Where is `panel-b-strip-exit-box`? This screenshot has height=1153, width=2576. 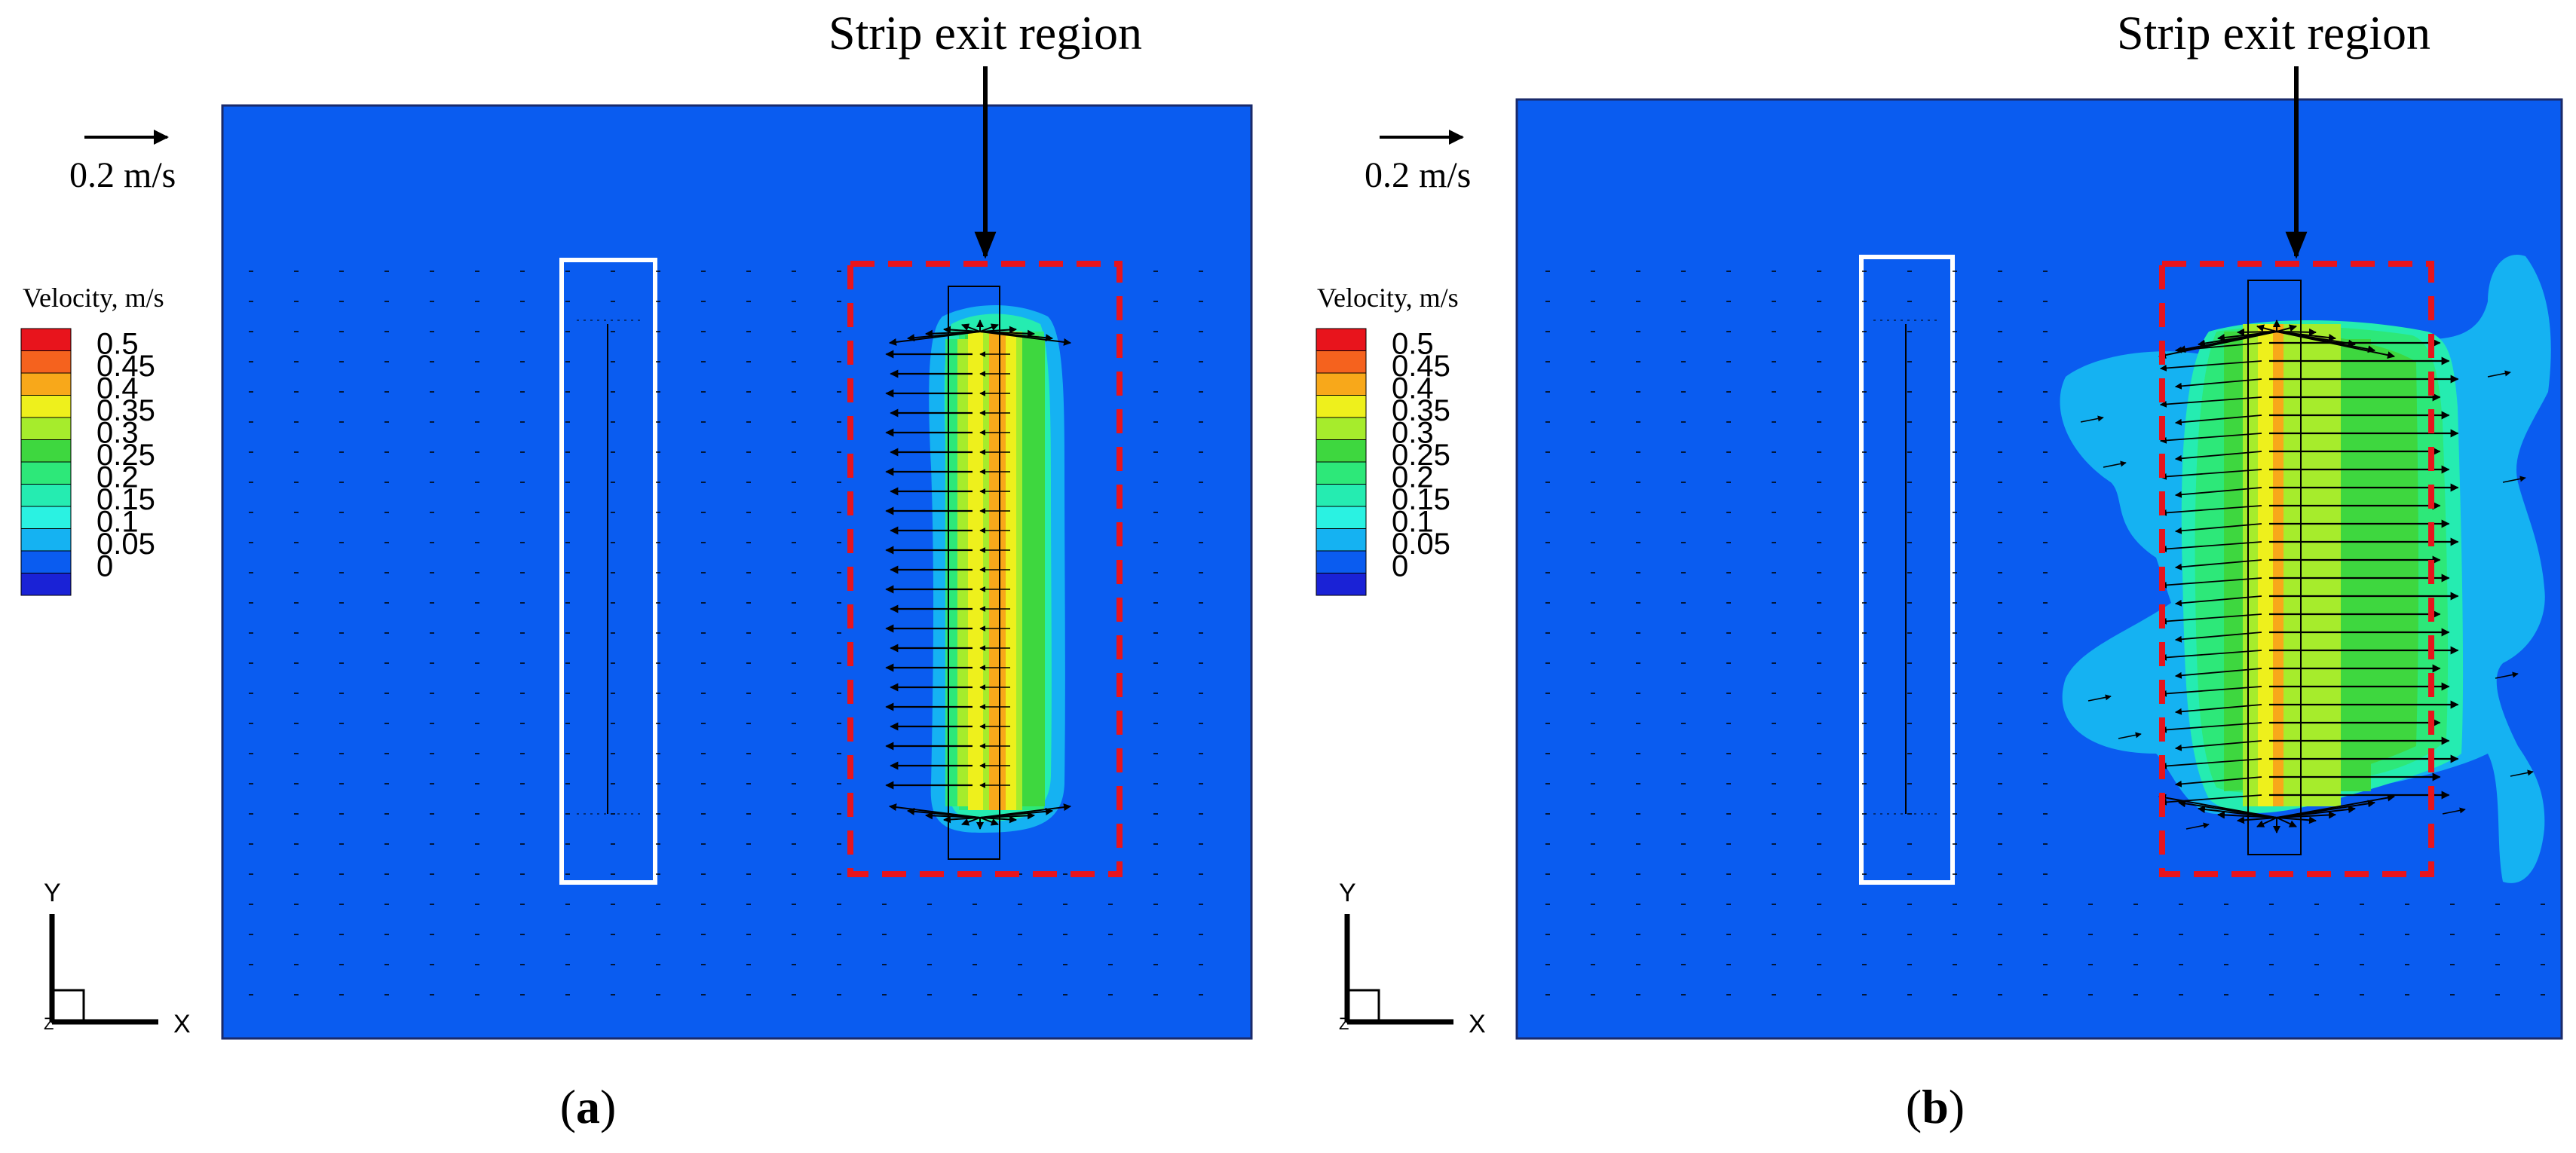
panel-b-strip-exit-box is located at coordinates (2296, 569).